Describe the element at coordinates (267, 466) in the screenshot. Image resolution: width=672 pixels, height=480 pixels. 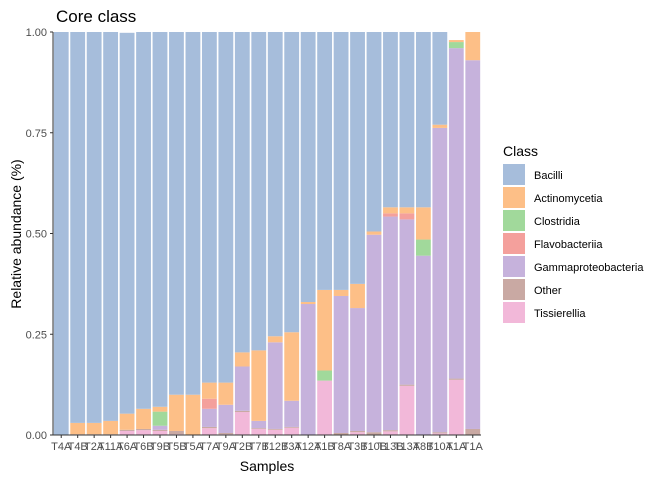
I see `x-axis-title: Samples` at that location.